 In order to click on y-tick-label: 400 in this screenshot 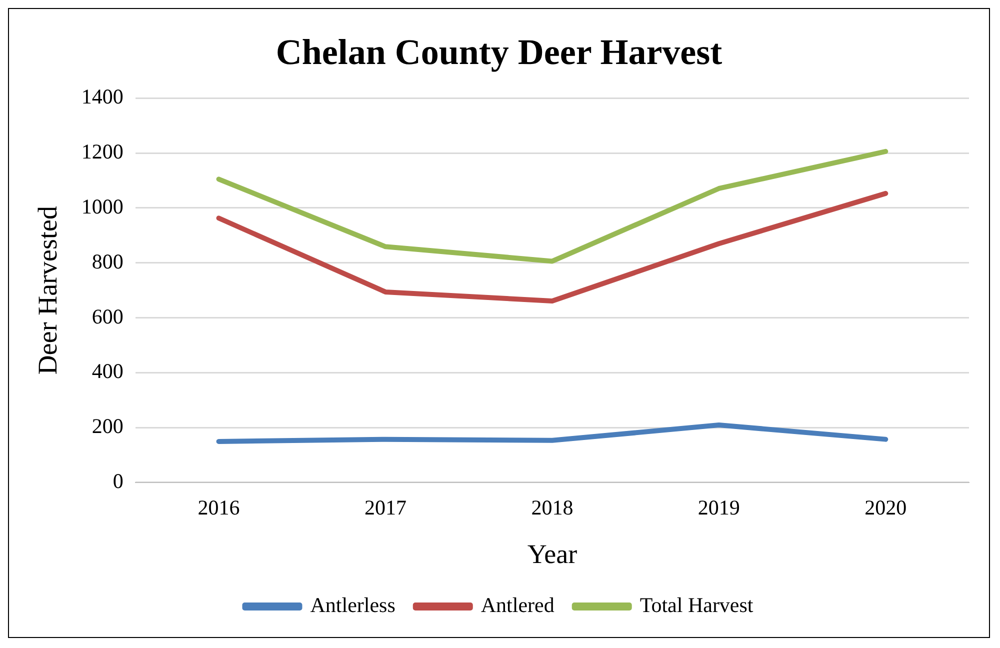, I will do `click(108, 371)`.